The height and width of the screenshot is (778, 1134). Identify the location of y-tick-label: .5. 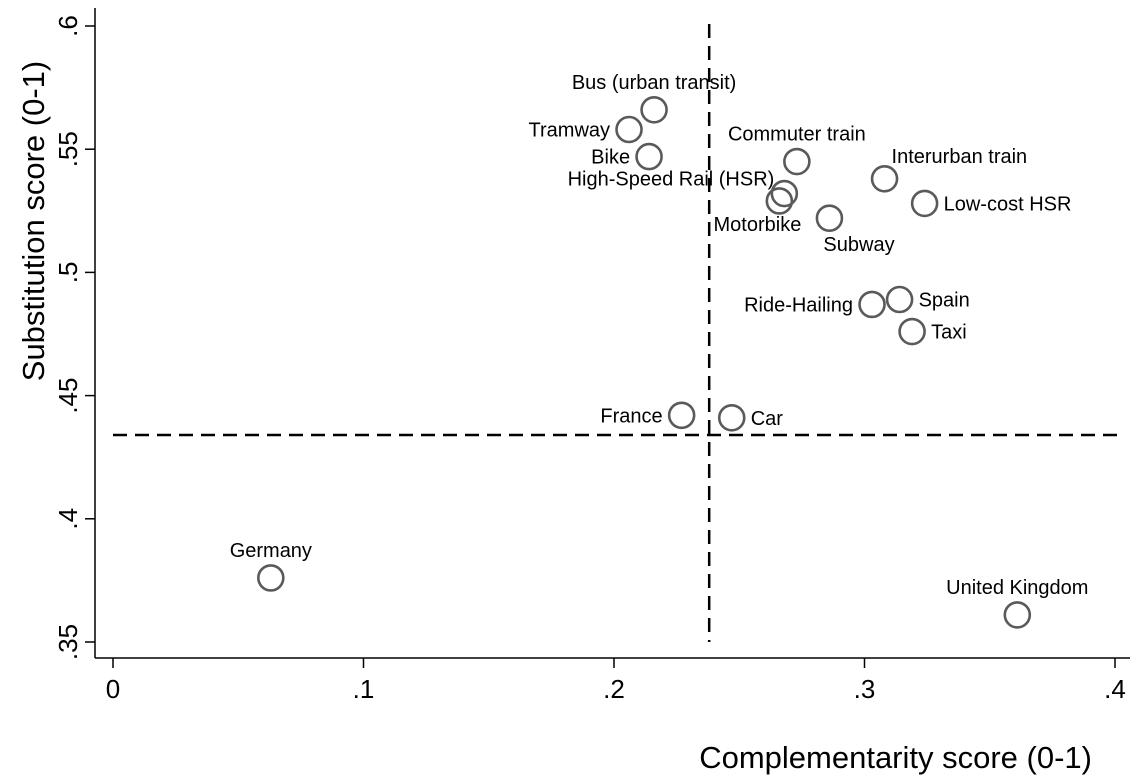
(68, 273).